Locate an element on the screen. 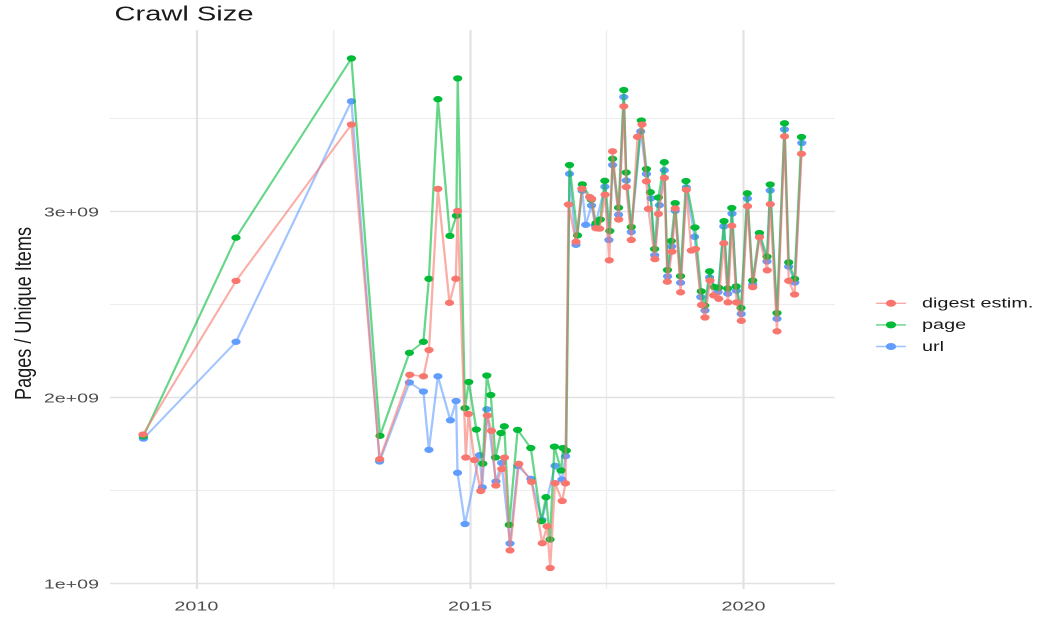 The image size is (1059, 639). svg-text: url is located at coordinates (933, 346).